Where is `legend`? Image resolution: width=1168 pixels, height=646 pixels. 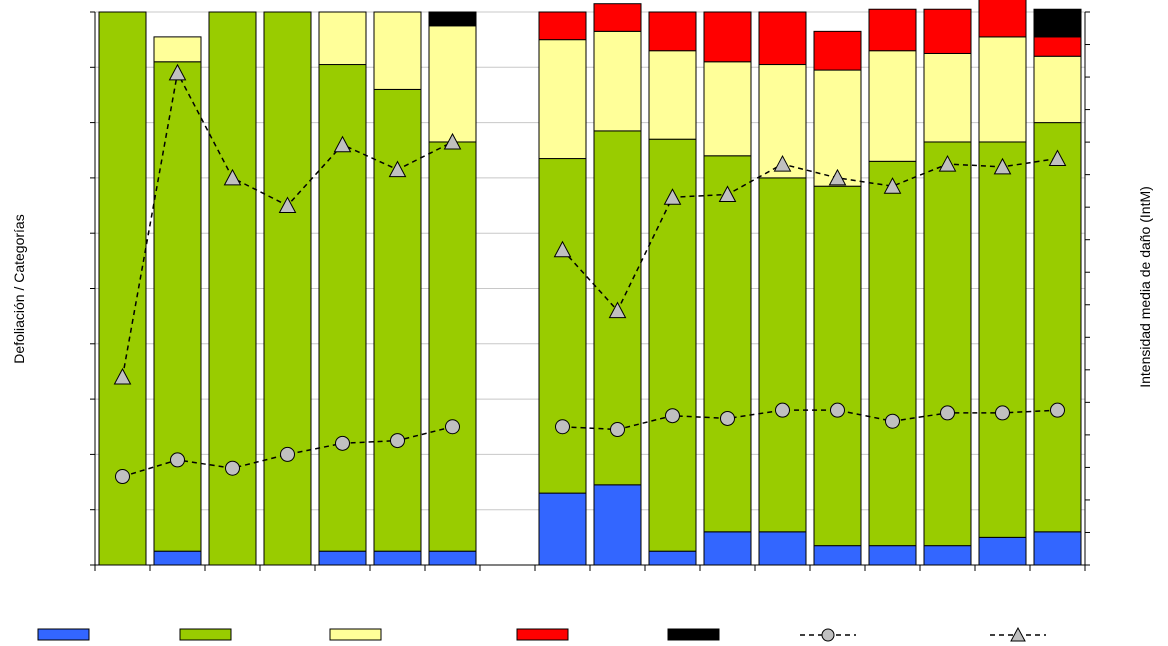 legend is located at coordinates (541, 634).